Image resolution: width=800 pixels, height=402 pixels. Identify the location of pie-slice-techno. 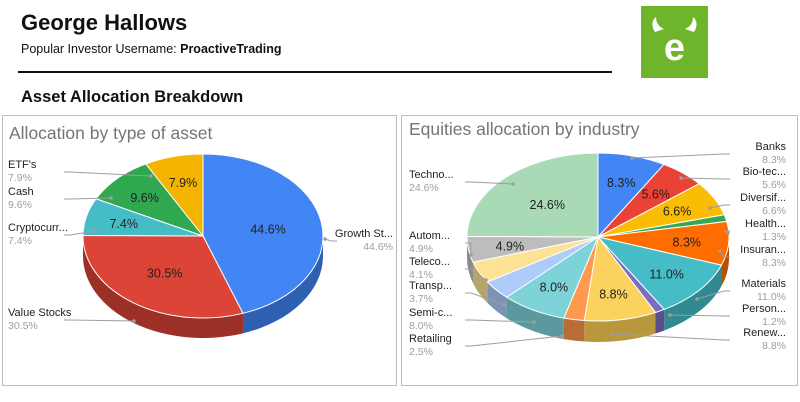
(532, 195).